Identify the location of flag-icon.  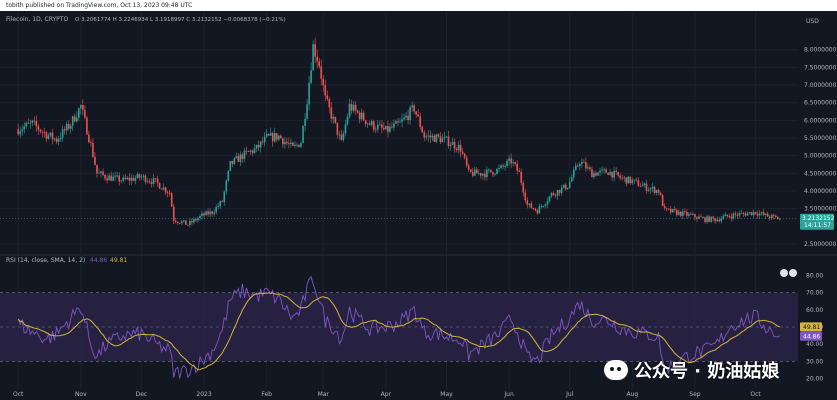
(784, 273).